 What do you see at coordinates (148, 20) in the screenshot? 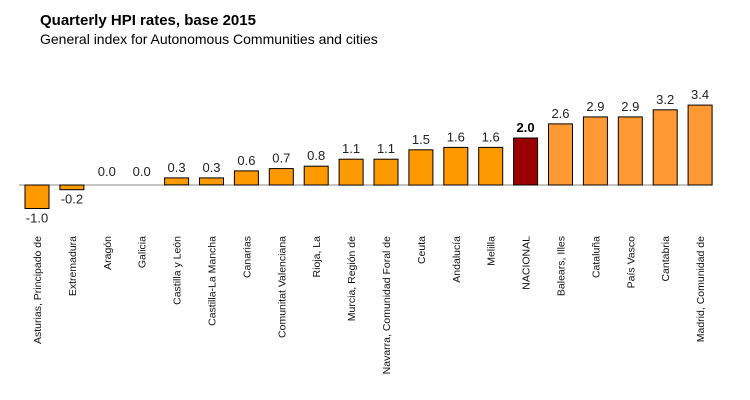
I see `chart-title: Quarterly HPI rates, base 2015` at bounding box center [148, 20].